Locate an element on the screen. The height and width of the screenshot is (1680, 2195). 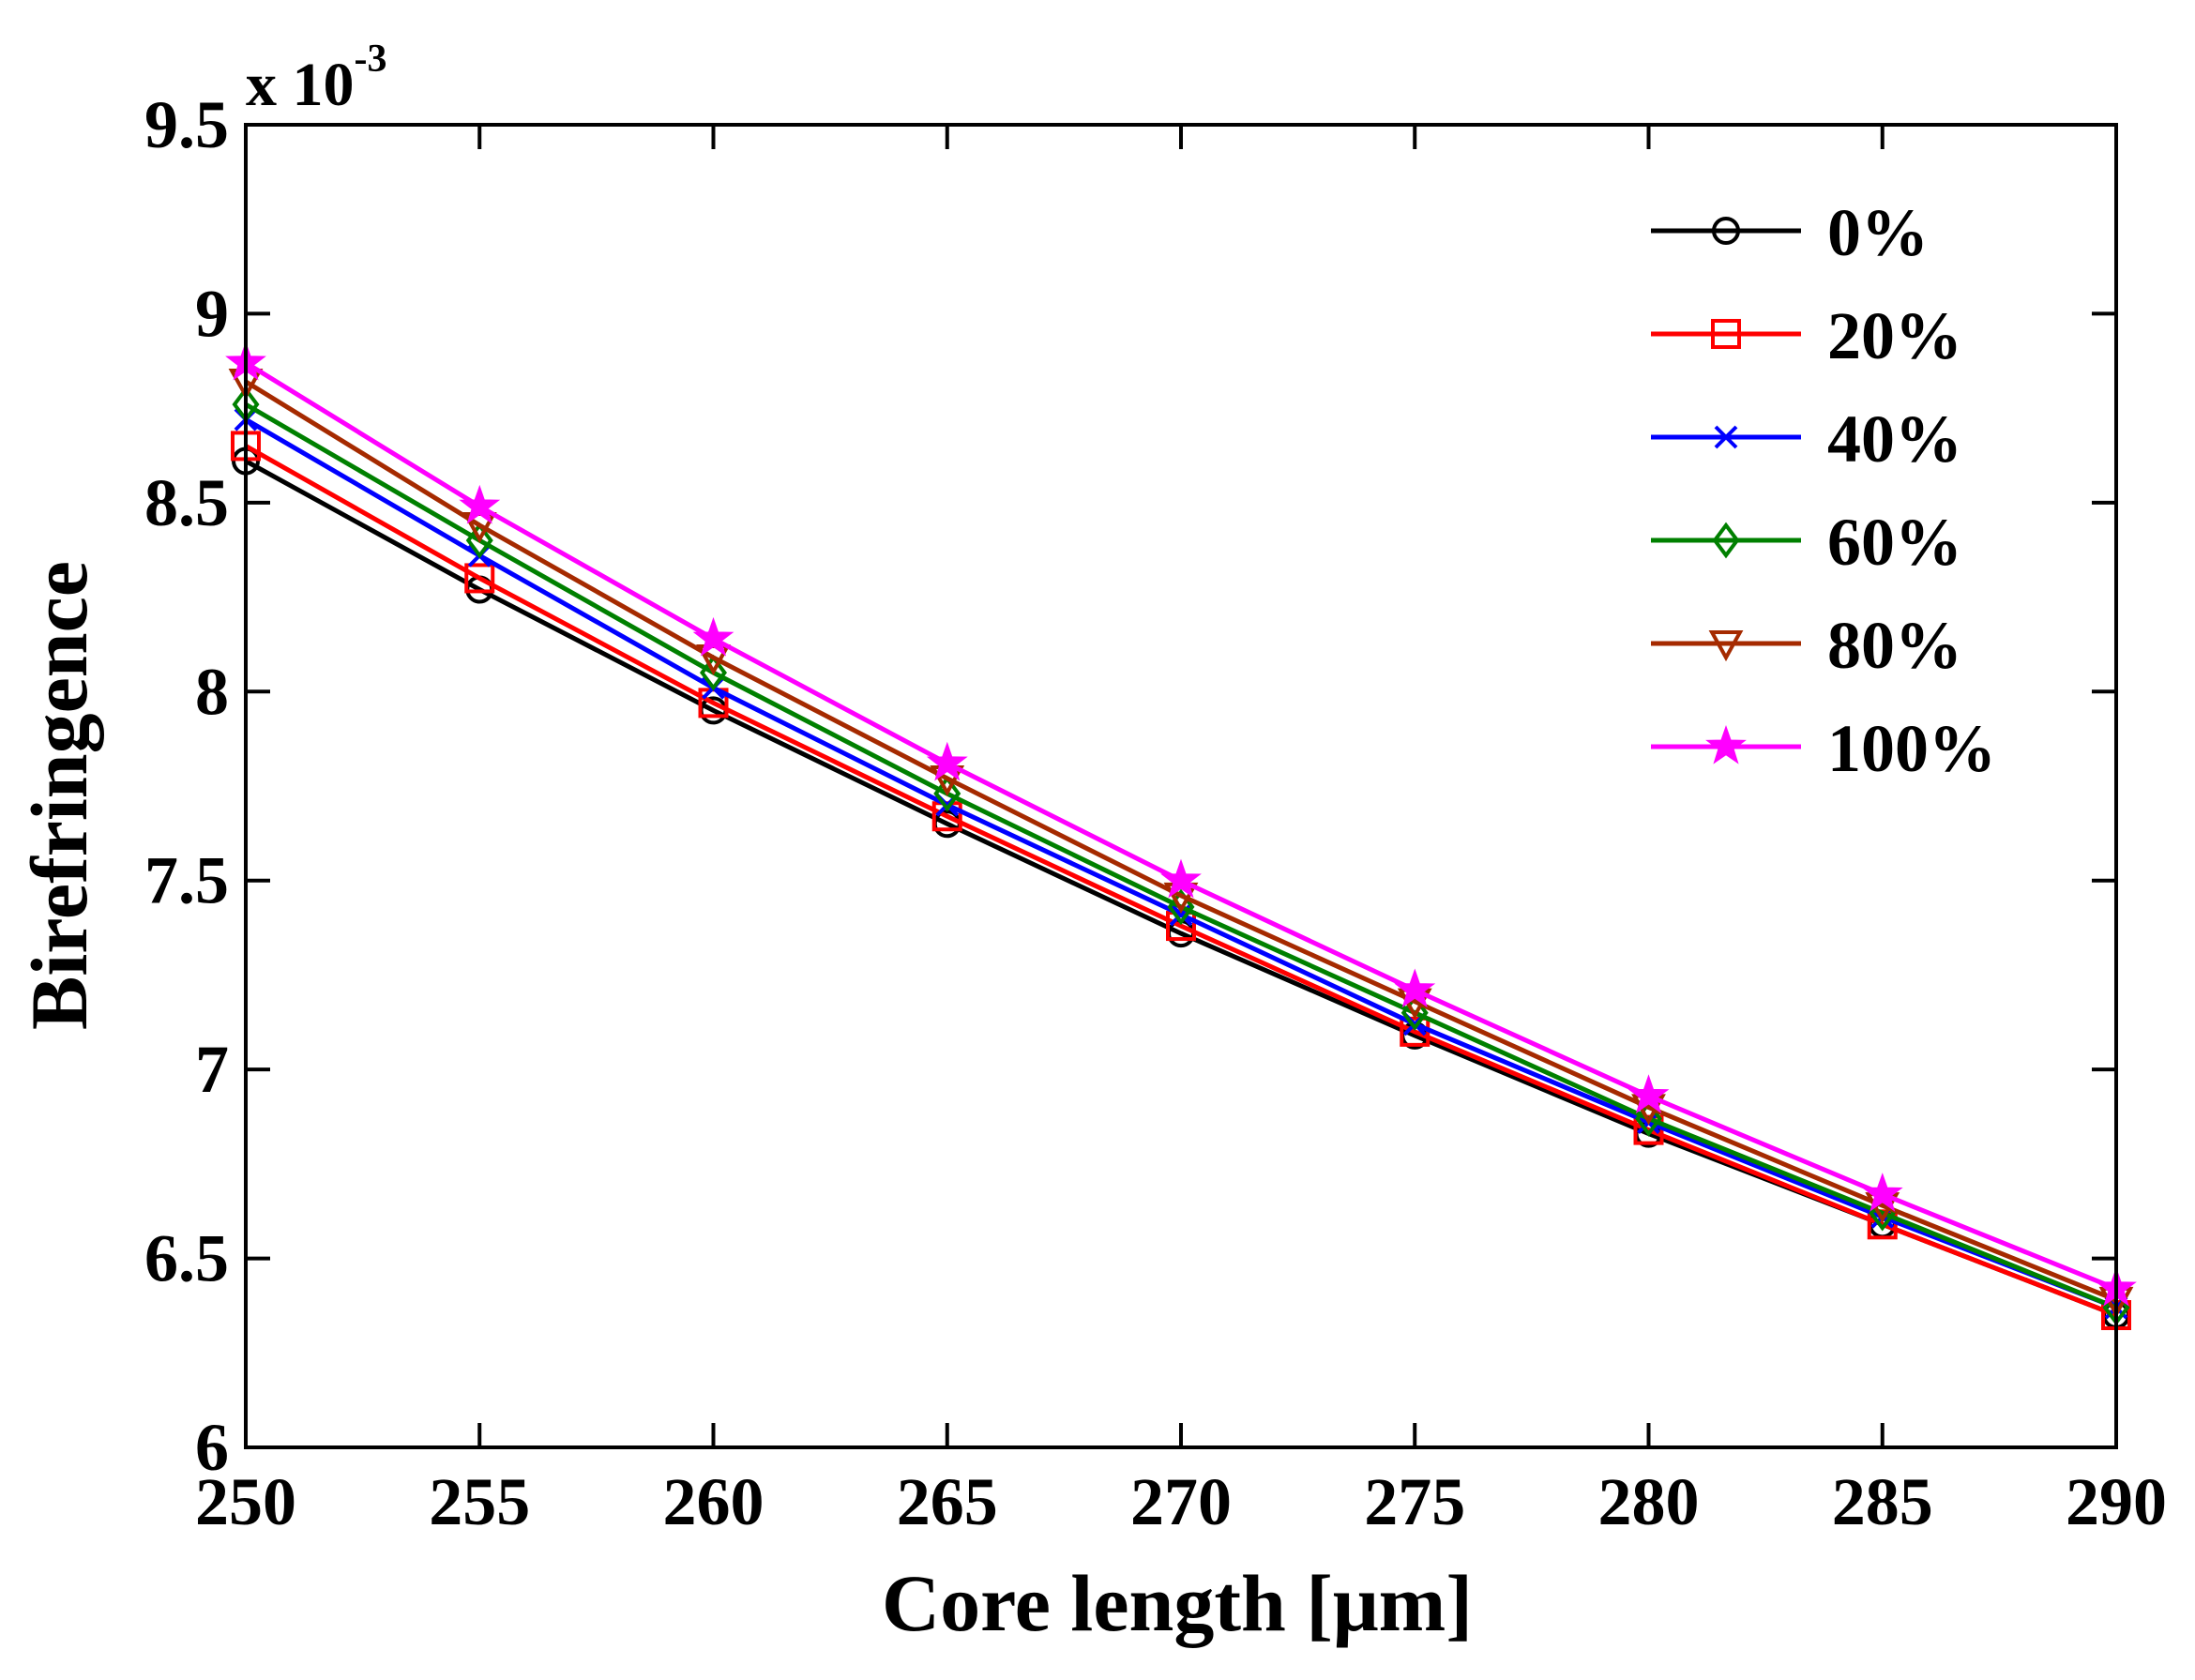
legend-entry: 100% is located at coordinates (1823, 748).